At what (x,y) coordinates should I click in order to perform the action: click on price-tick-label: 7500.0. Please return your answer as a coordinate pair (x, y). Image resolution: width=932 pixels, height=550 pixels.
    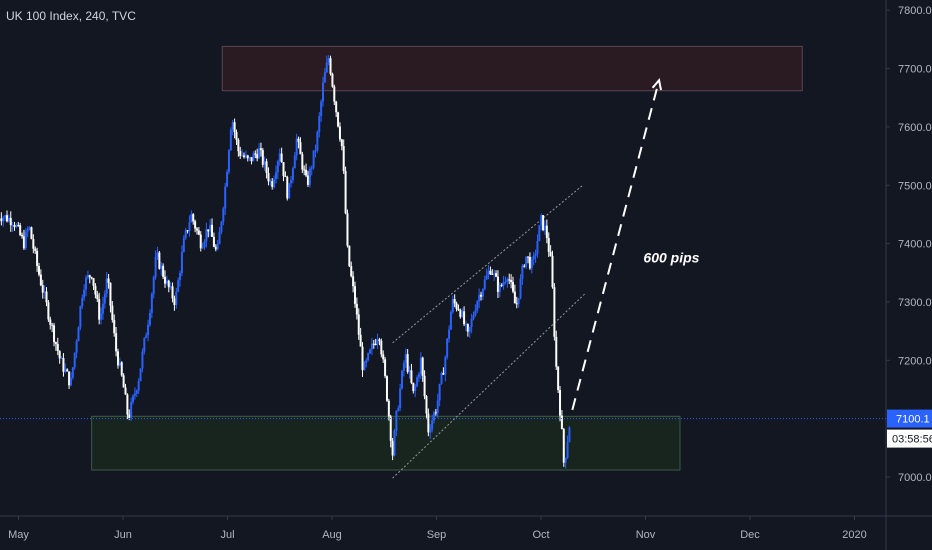
    Looking at the image, I should click on (915, 186).